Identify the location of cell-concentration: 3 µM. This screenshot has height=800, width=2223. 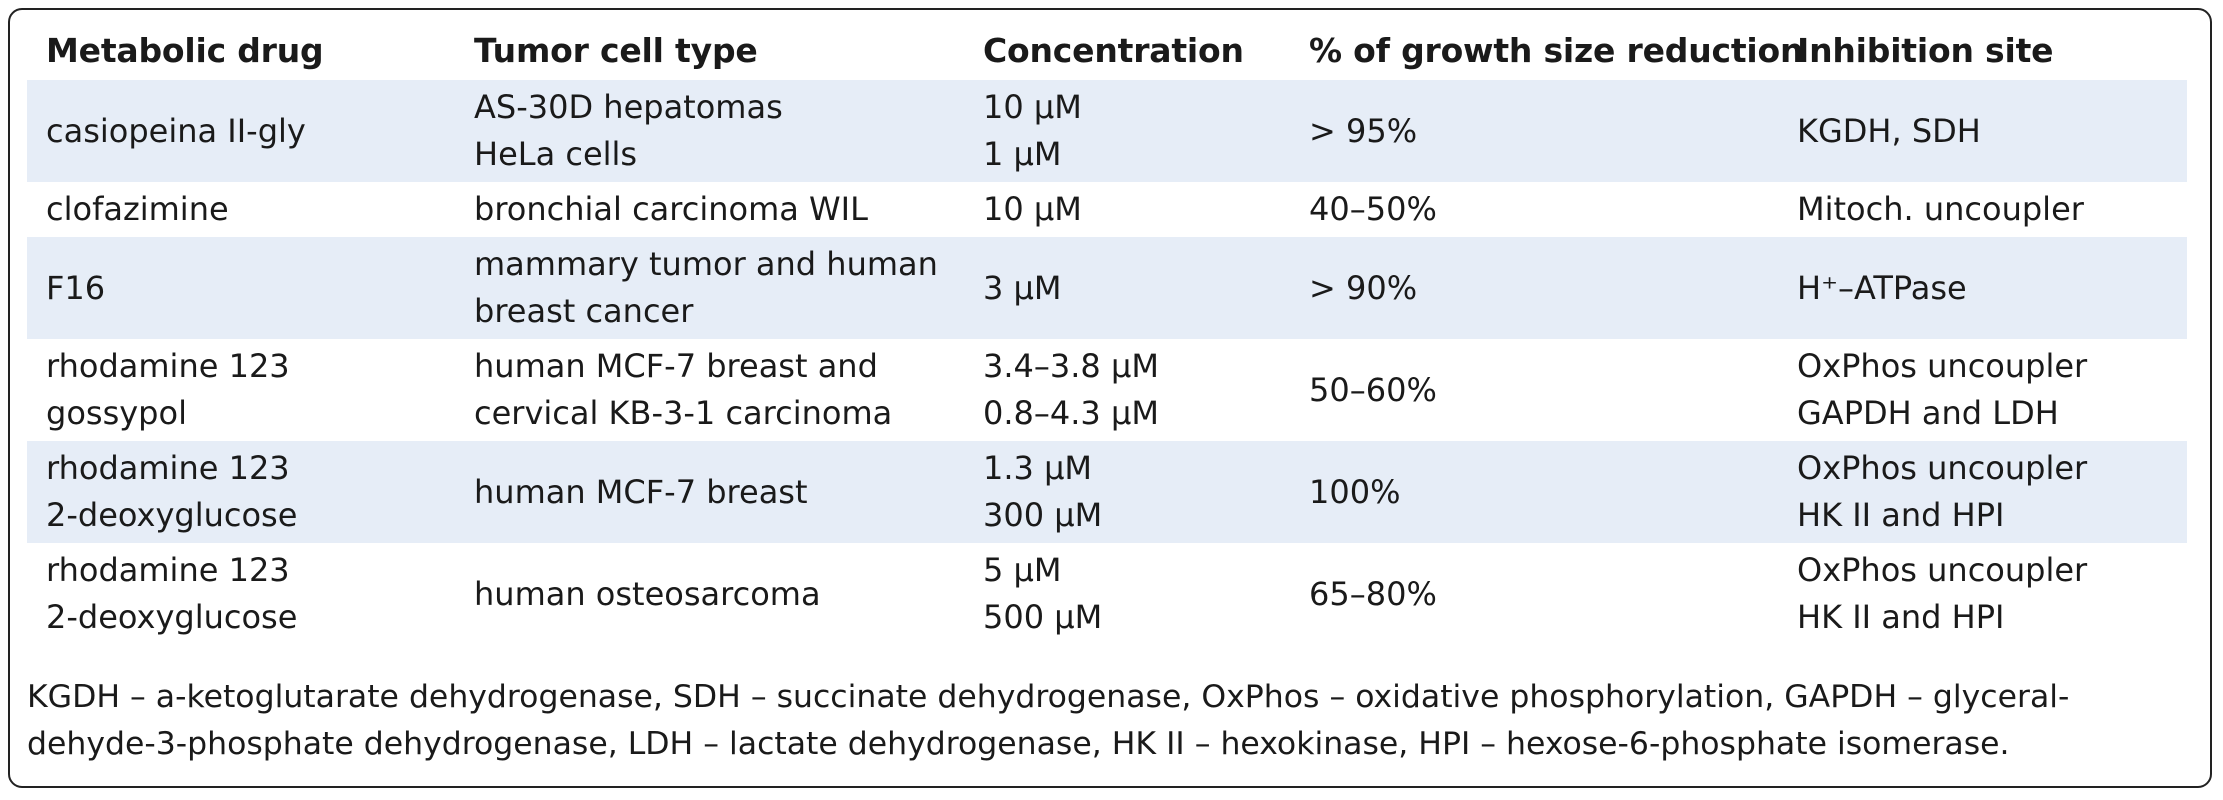
(1127, 288).